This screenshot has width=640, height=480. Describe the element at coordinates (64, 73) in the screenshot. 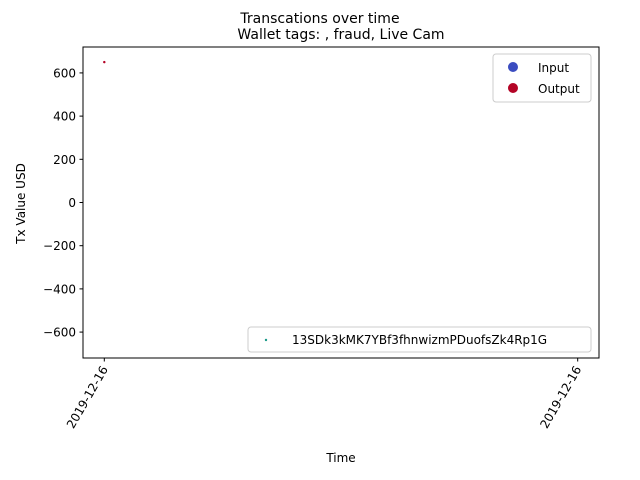

I see `y-tick-label: 600` at that location.